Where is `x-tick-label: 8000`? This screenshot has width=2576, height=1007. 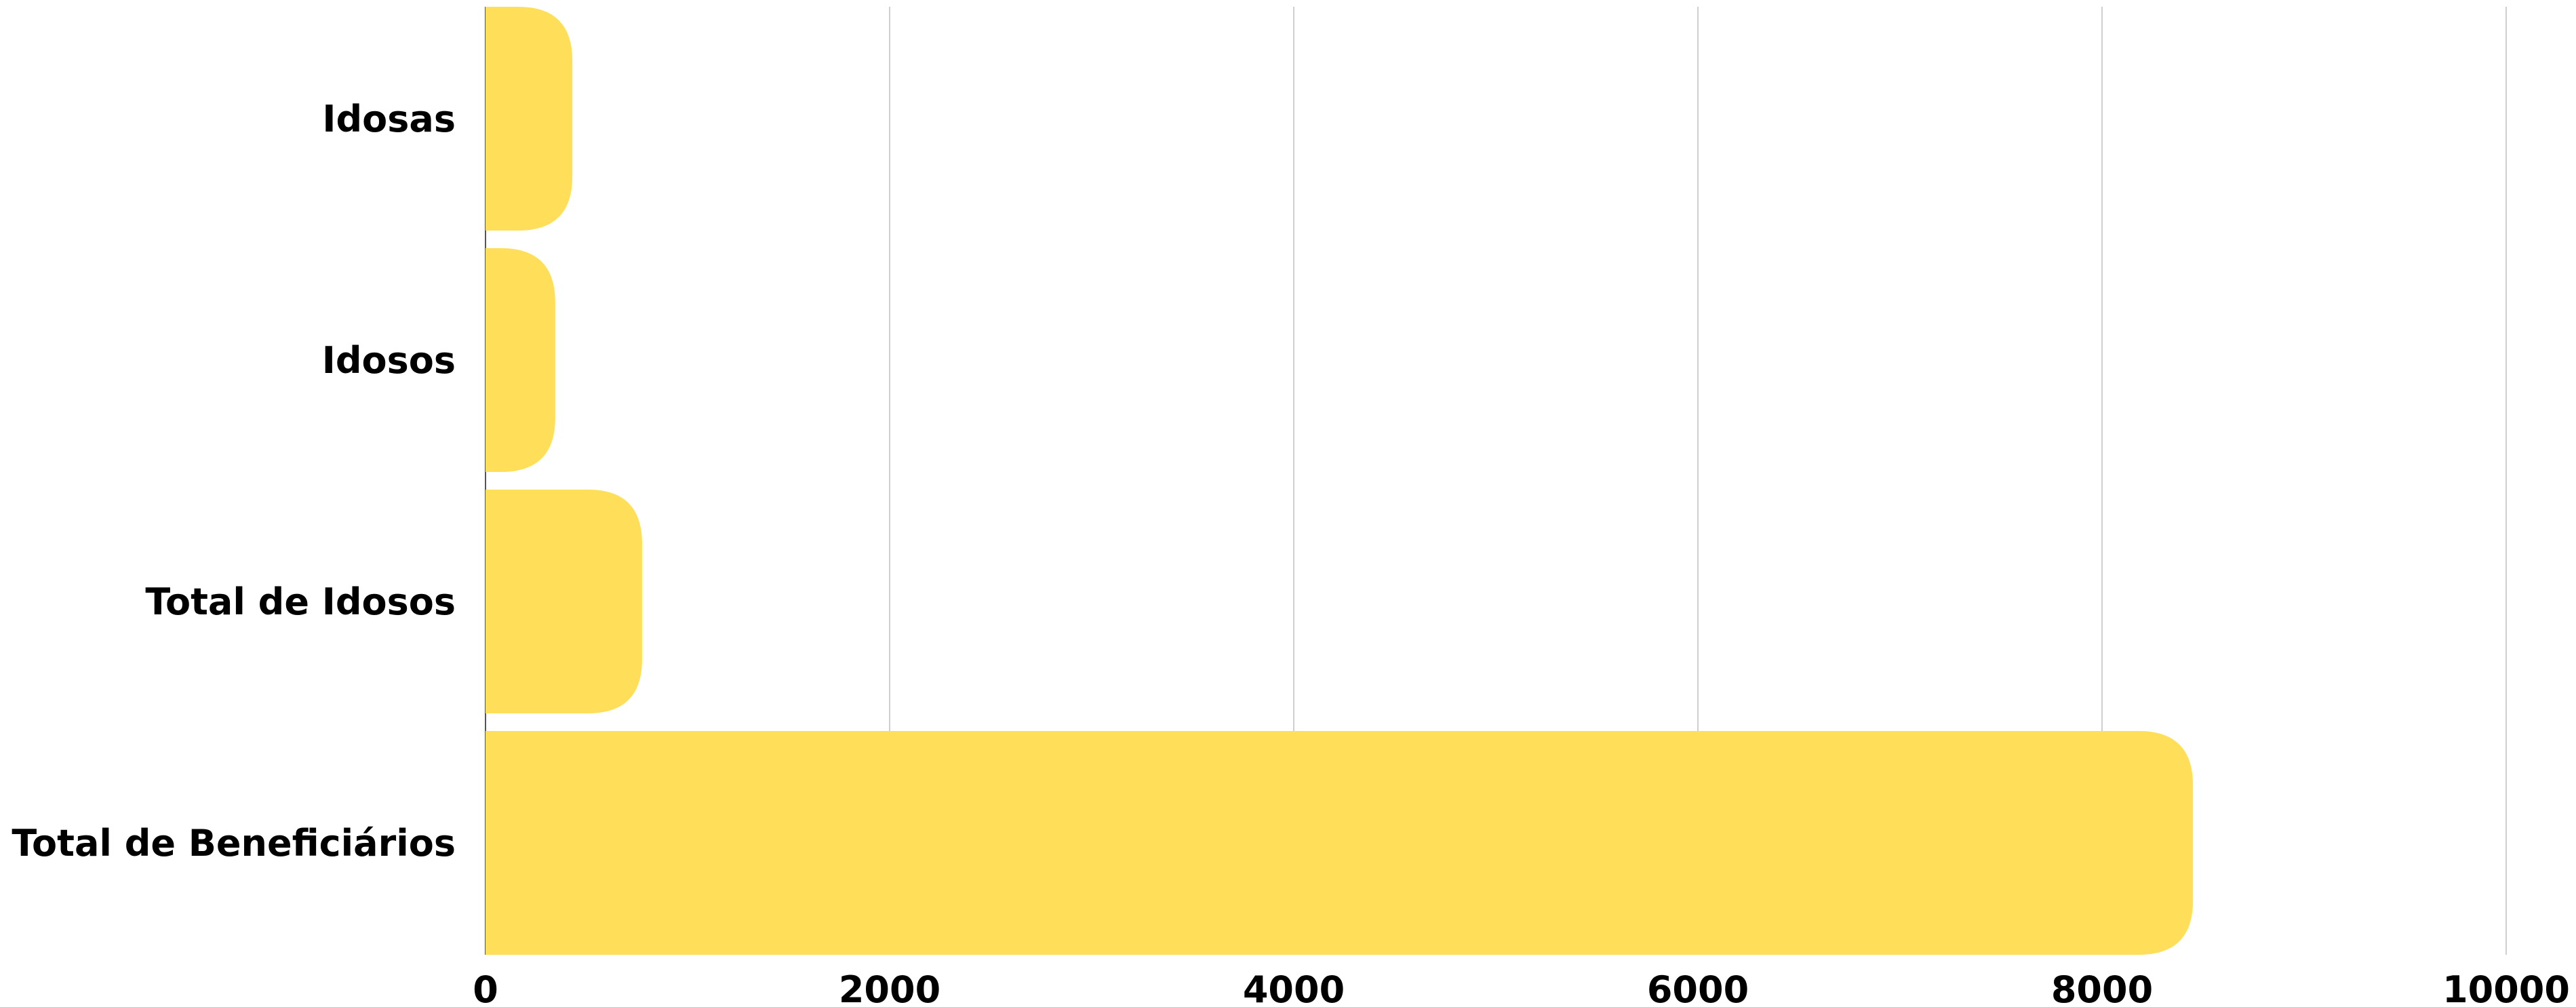
x-tick-label: 8000 is located at coordinates (2102, 987).